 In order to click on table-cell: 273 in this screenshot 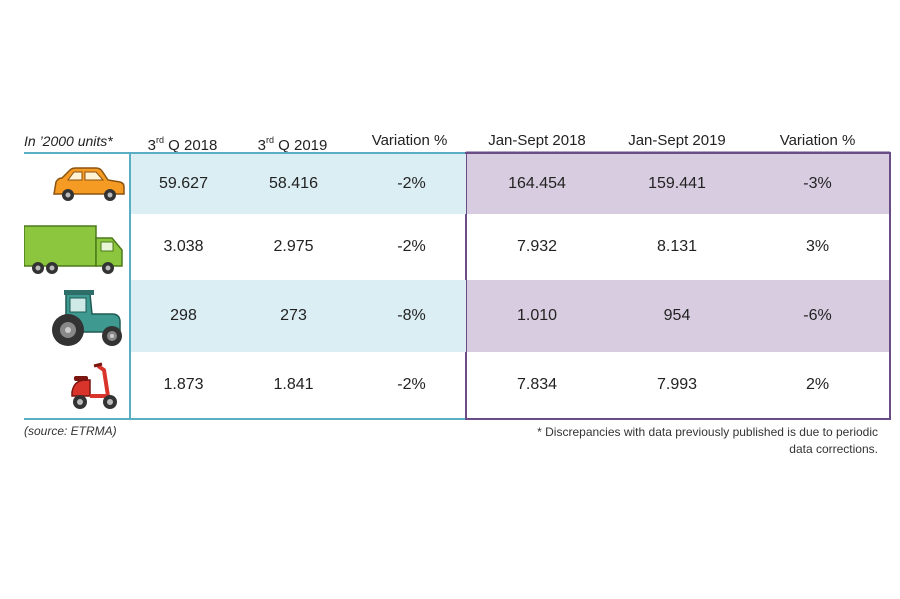, I will do `click(293, 315)`.